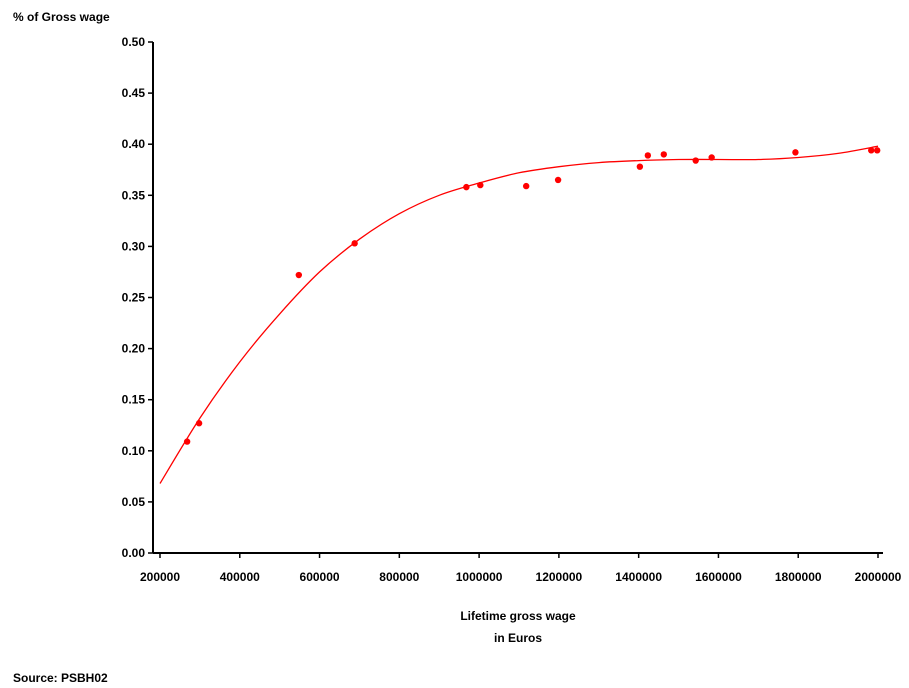 The width and height of the screenshot is (909, 688). What do you see at coordinates (60, 678) in the screenshot?
I see `source-note: Source: PSBH02` at bounding box center [60, 678].